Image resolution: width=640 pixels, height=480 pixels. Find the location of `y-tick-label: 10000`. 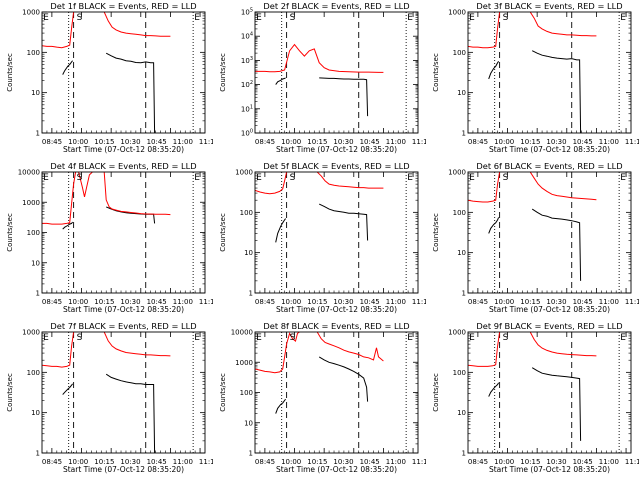

y-tick-label: 10000 is located at coordinates (29, 173).